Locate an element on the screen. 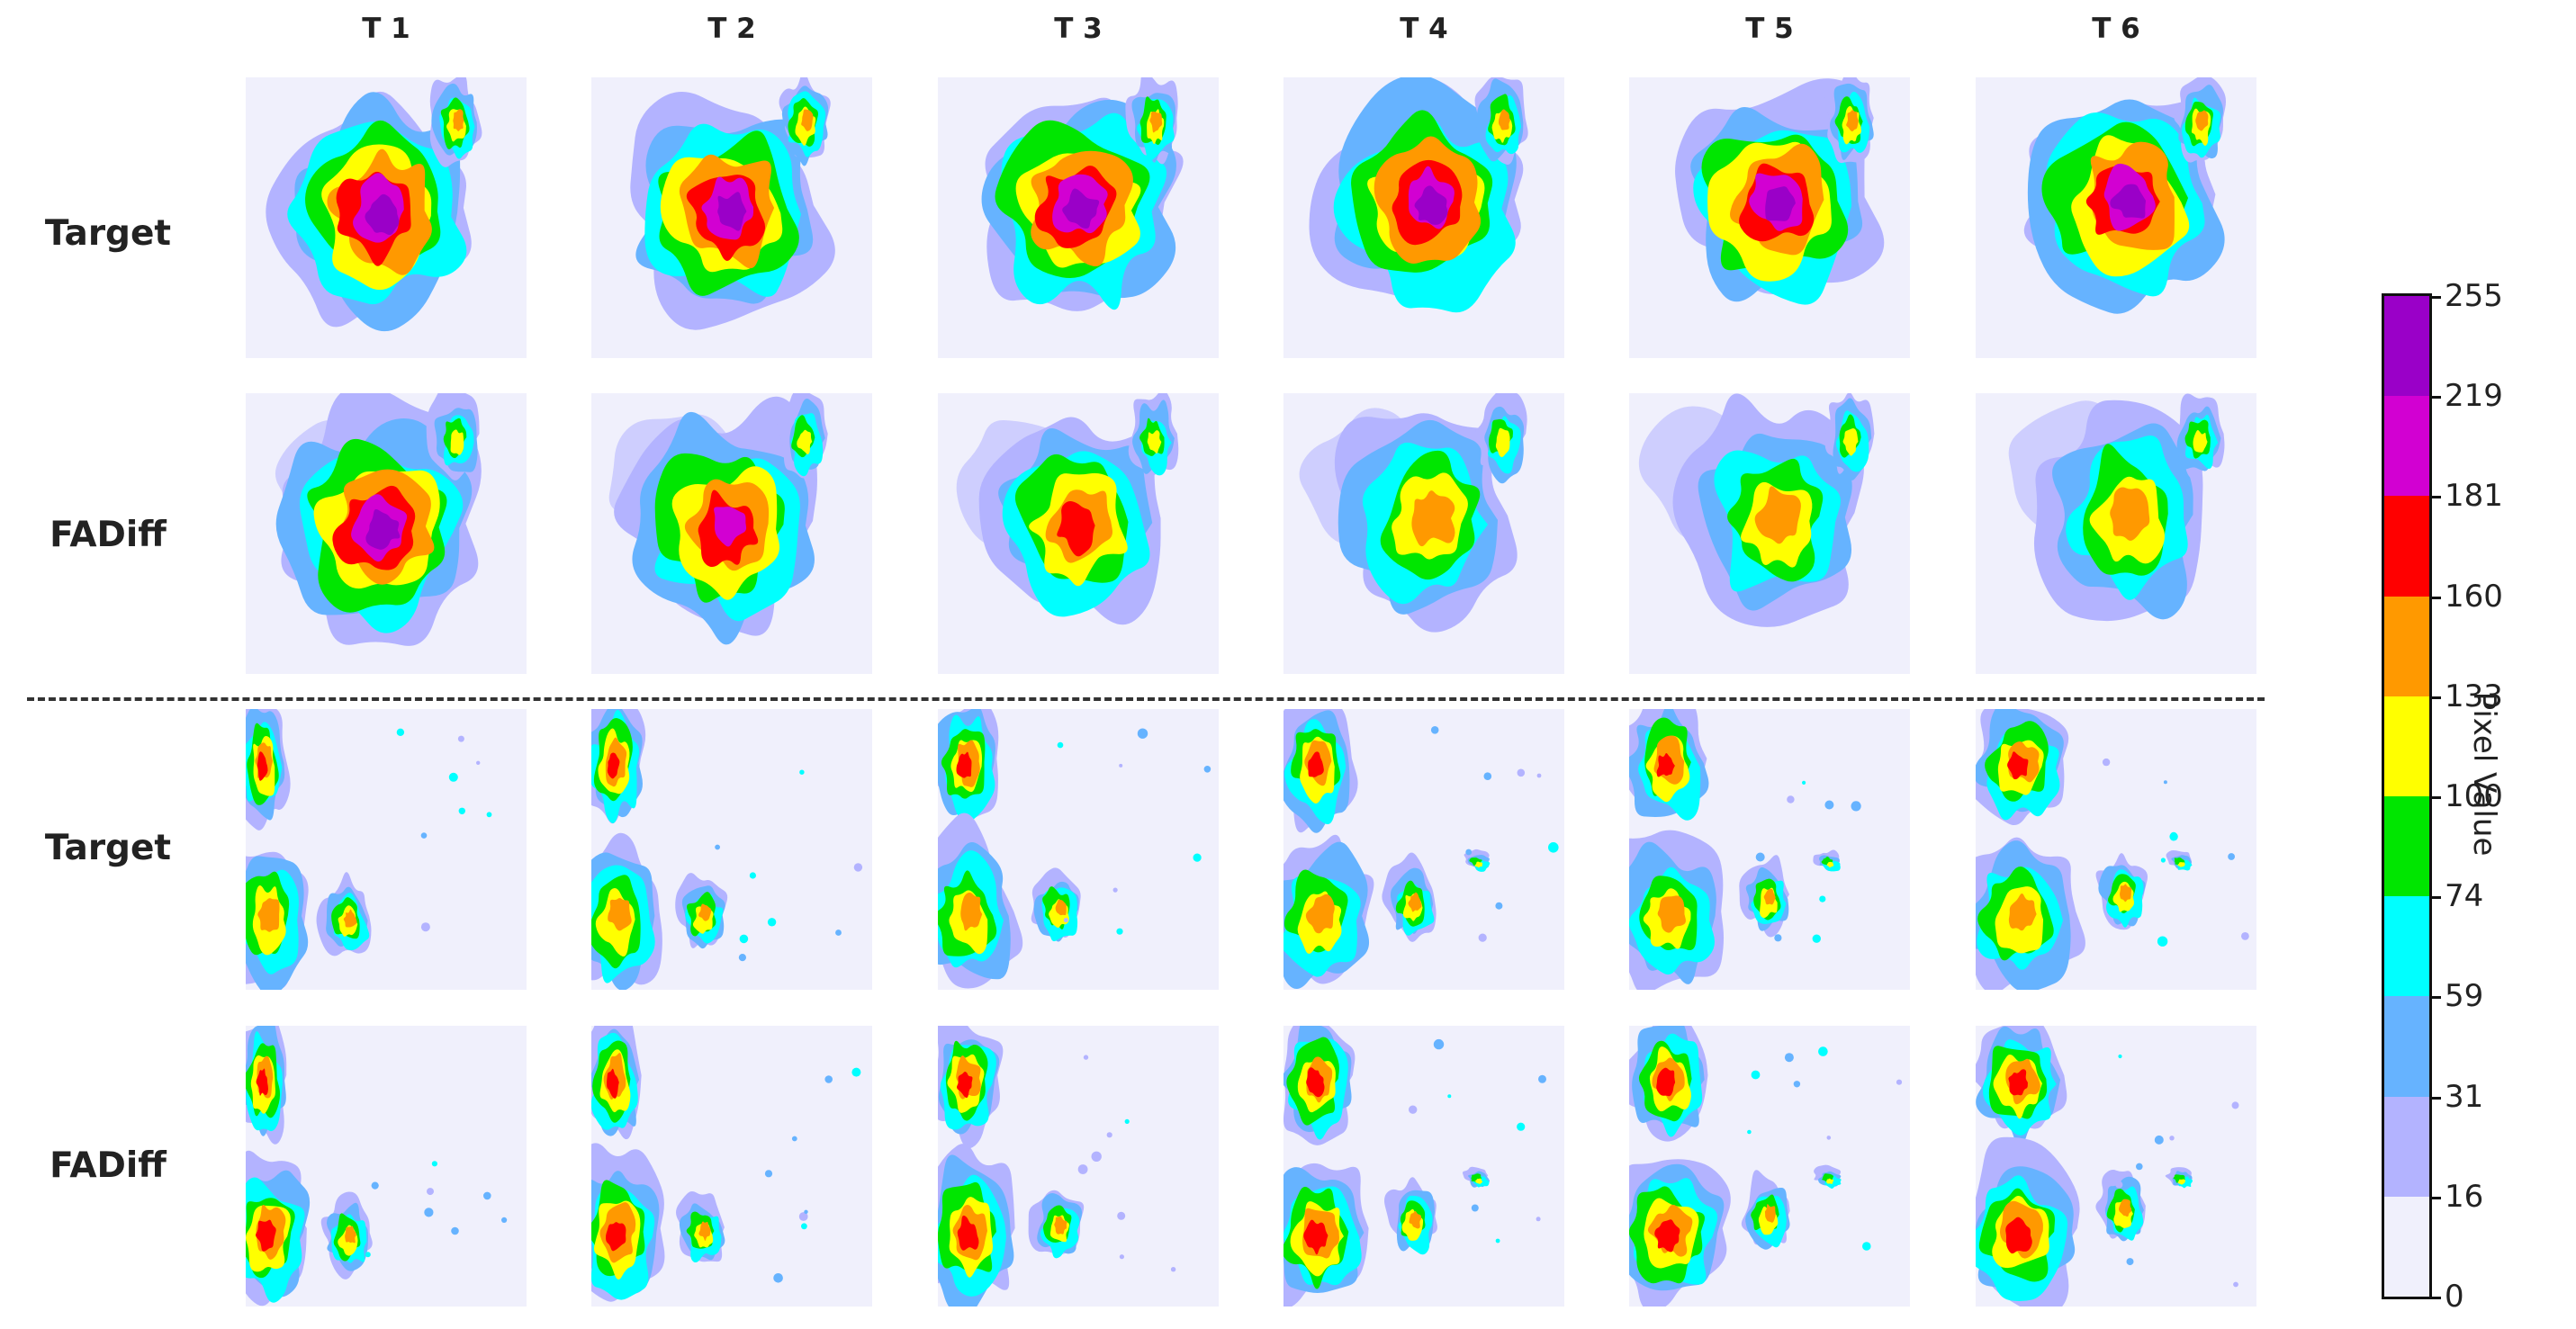 The height and width of the screenshot is (1329, 2576). column-header-t4: T 4 is located at coordinates (1424, 29).